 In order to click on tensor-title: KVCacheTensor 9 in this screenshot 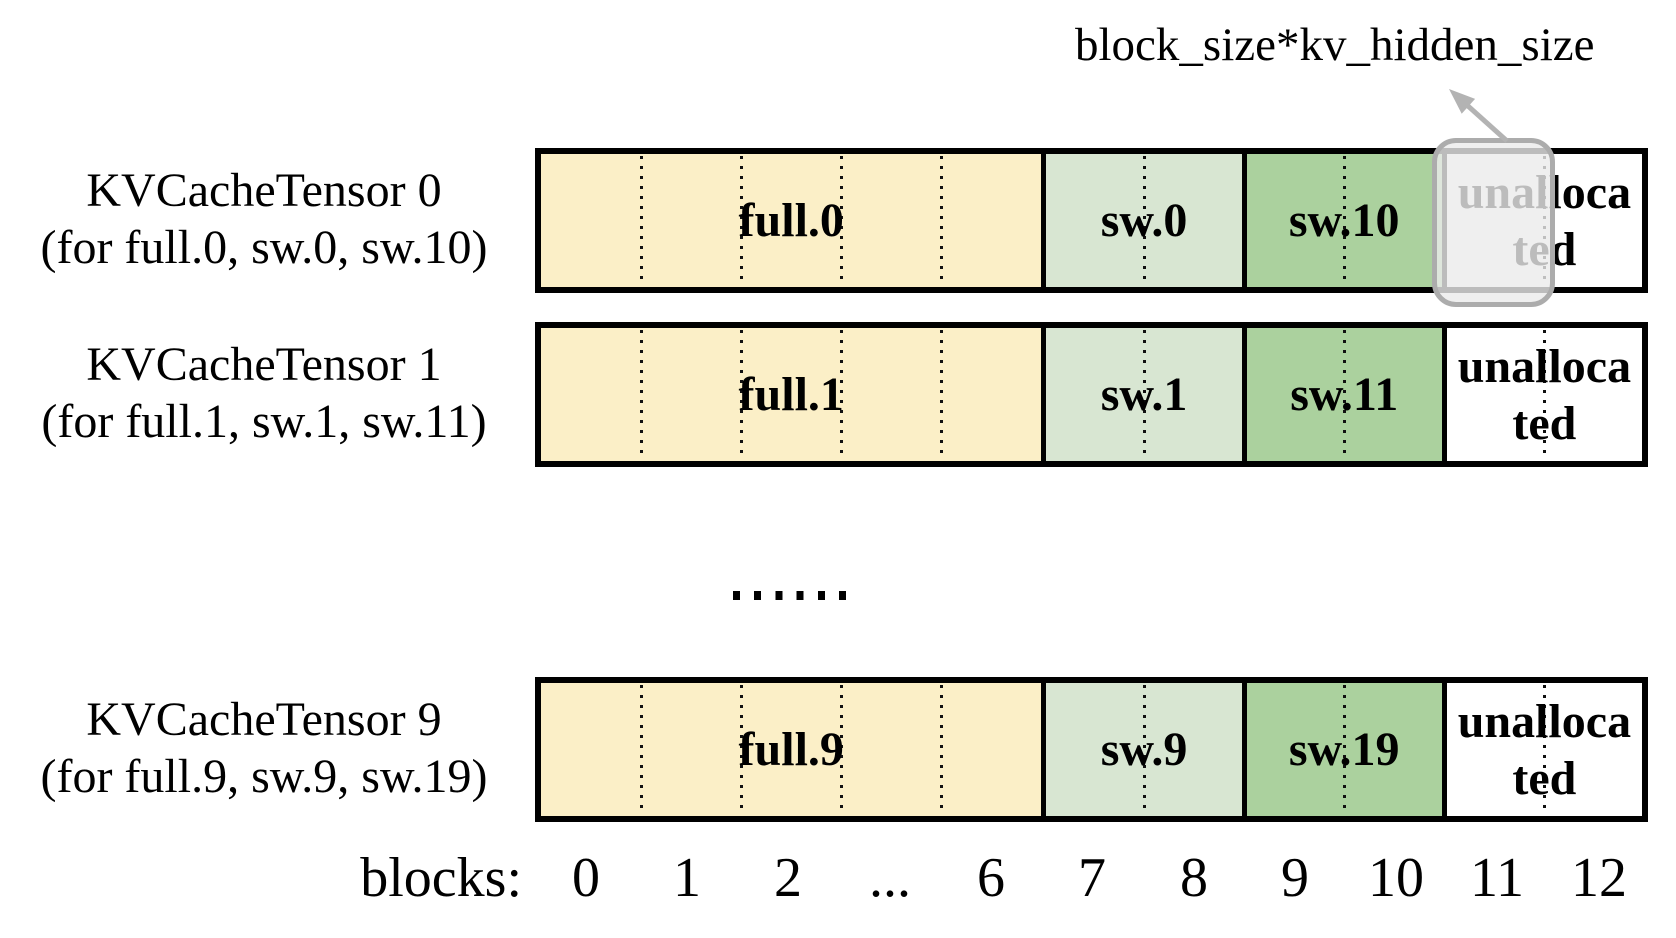, I will do `click(264, 719)`.